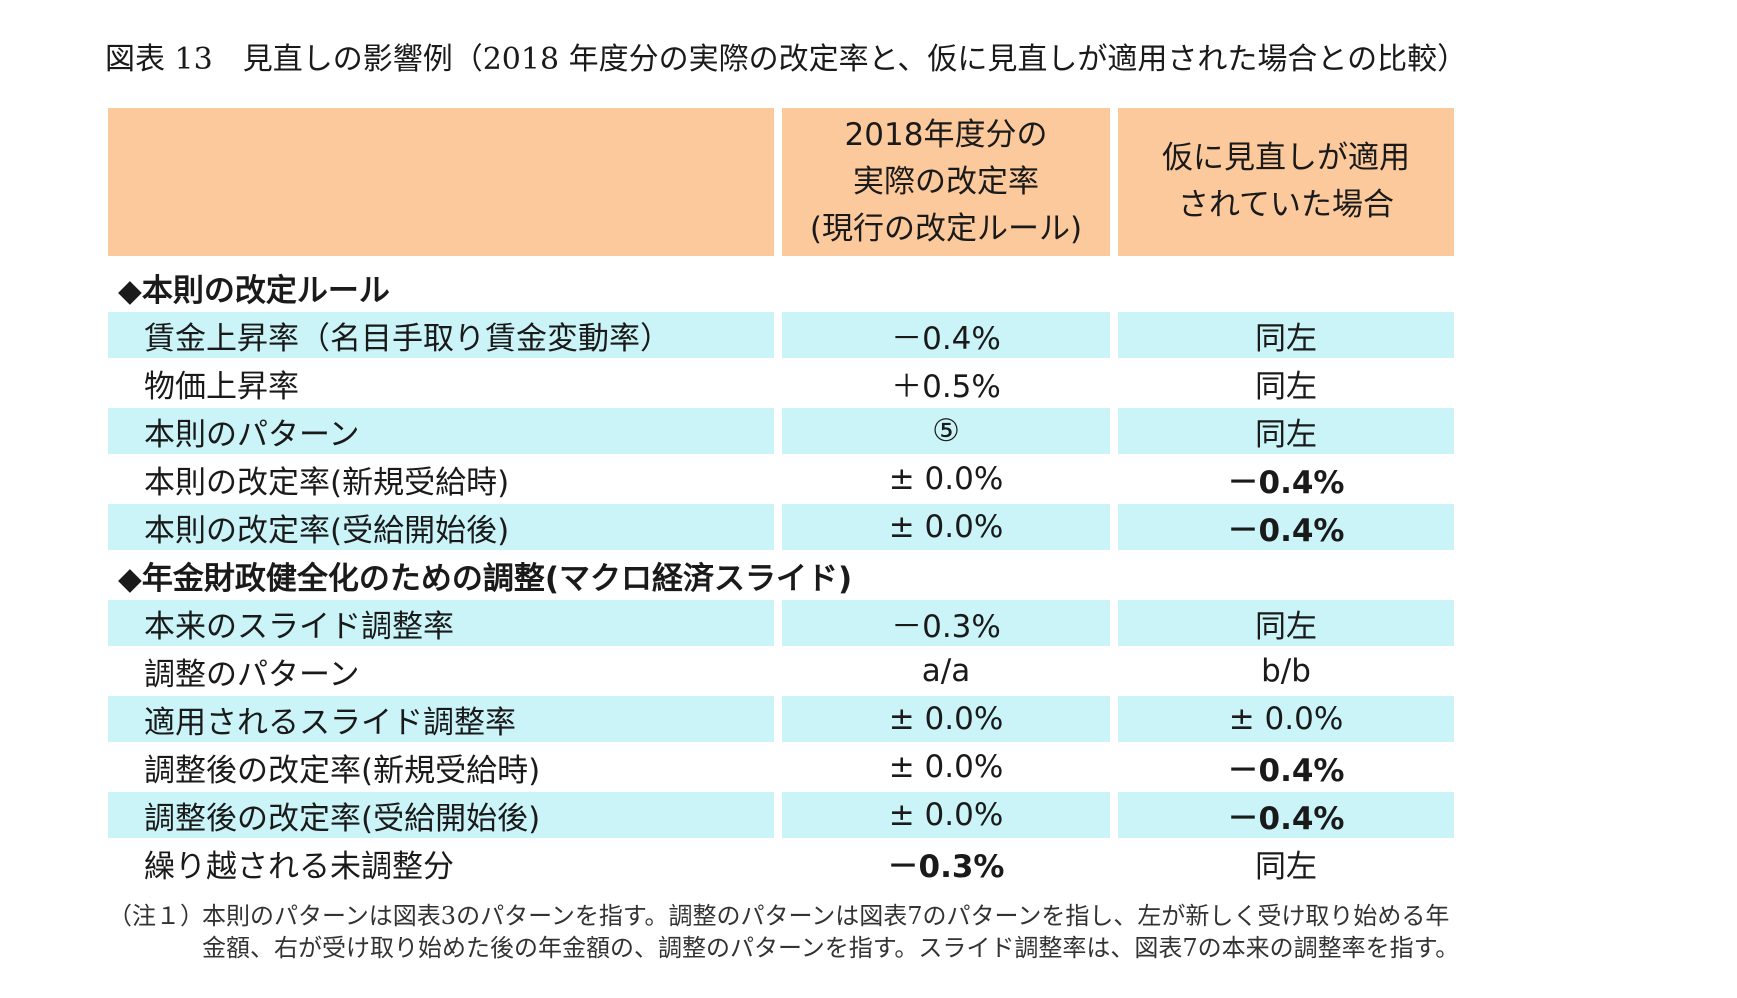  I want to click on section-title-standard-rule: ◆本則の改定ルール, so click(781, 288).